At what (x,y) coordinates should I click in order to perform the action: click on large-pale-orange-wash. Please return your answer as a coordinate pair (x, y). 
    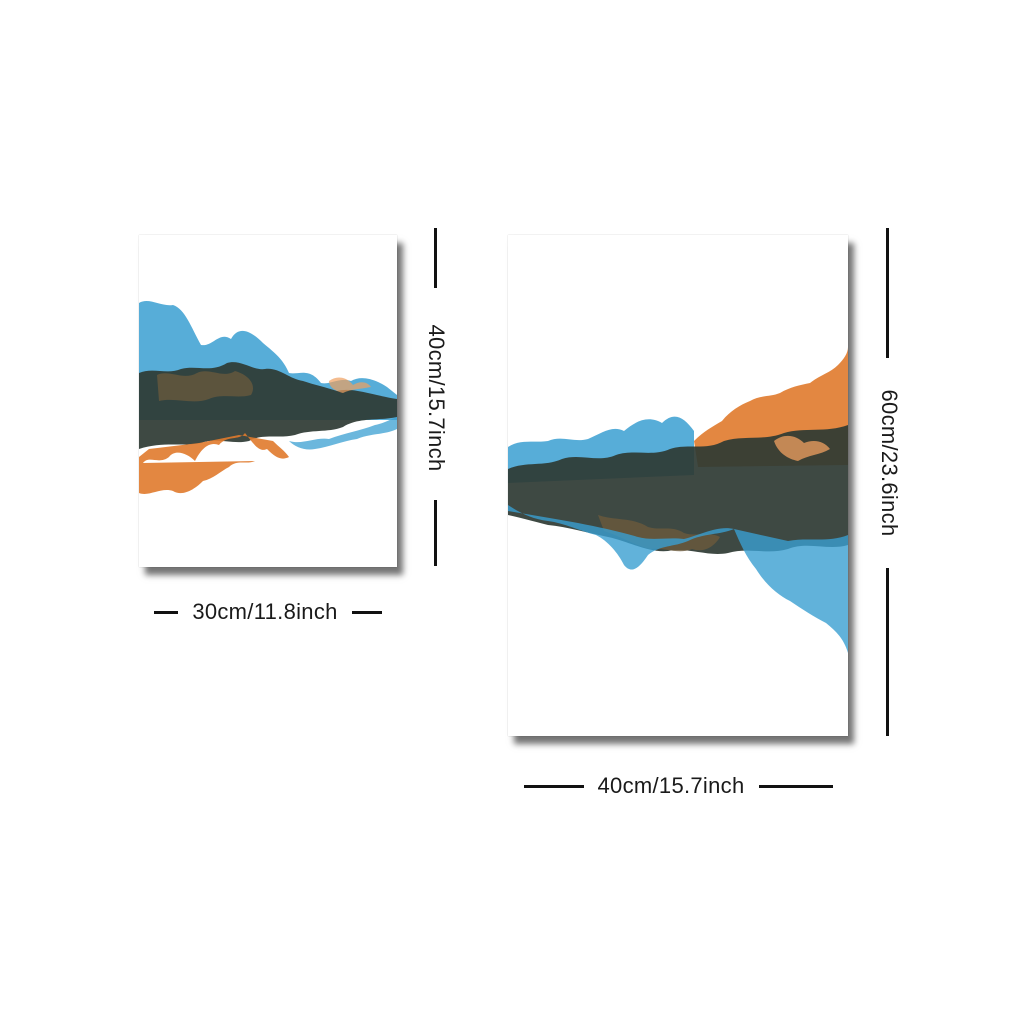
    Looking at the image, I should click on (802, 448).